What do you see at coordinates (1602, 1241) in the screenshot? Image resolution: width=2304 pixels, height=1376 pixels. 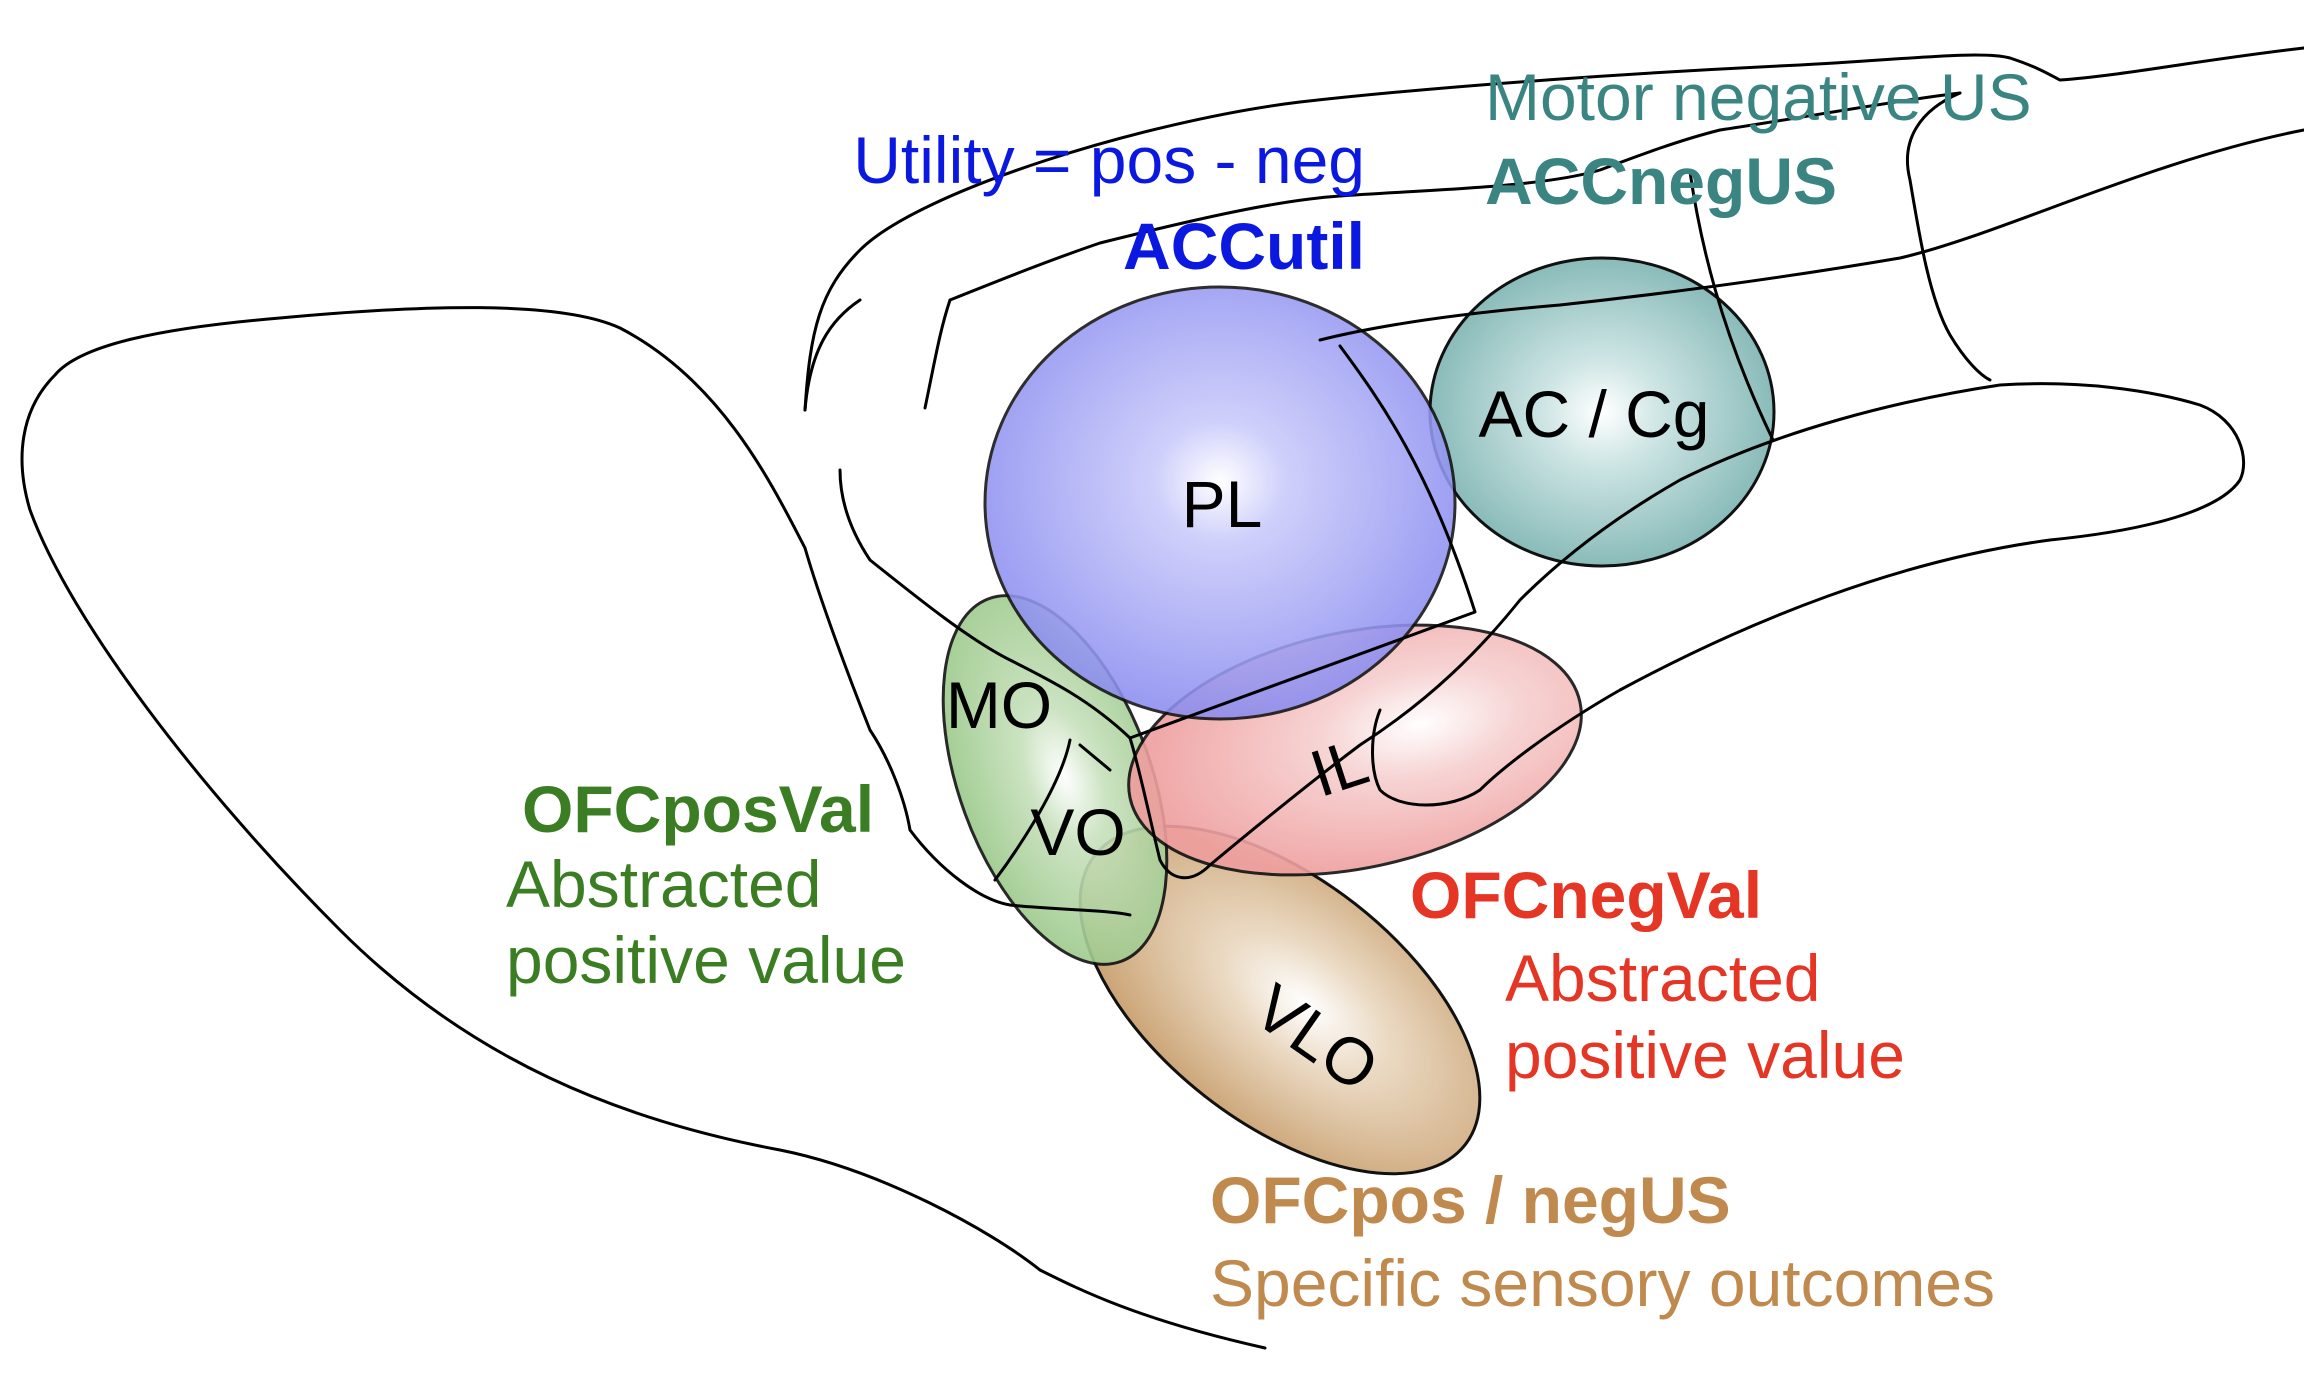 I see `ofcposnegus-annotation: OFCpos / negUS Specific sensory outcomes` at bounding box center [1602, 1241].